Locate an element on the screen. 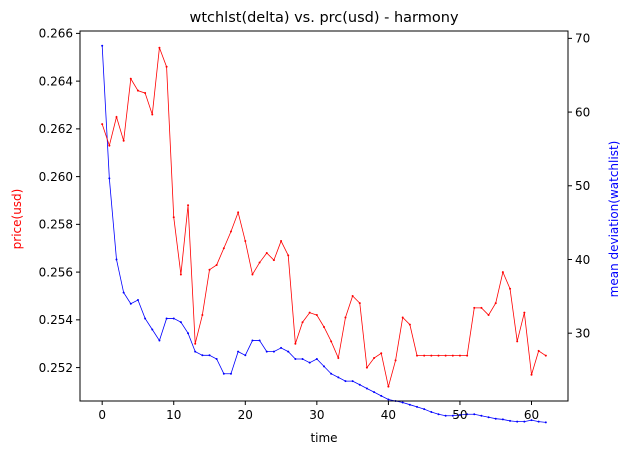  left-y-tick-label: 0.256 is located at coordinates (56, 272).